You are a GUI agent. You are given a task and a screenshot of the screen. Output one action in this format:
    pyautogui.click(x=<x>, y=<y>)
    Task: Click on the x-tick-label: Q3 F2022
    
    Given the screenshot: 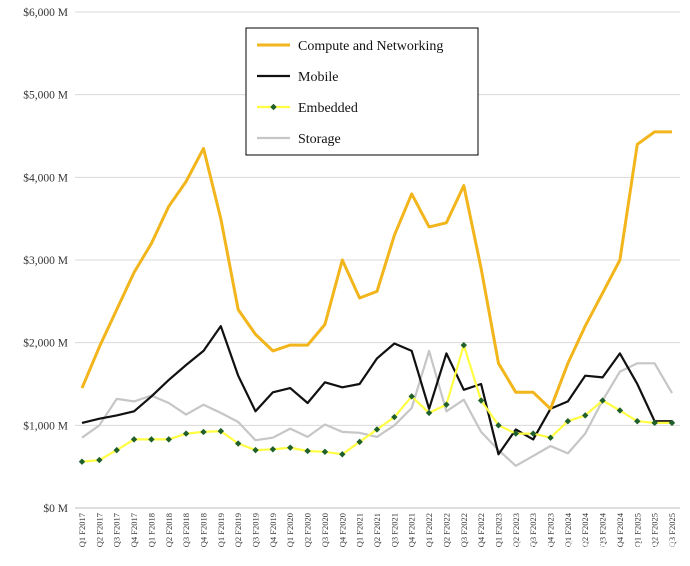 What is the action you would take?
    pyautogui.click(x=464, y=530)
    